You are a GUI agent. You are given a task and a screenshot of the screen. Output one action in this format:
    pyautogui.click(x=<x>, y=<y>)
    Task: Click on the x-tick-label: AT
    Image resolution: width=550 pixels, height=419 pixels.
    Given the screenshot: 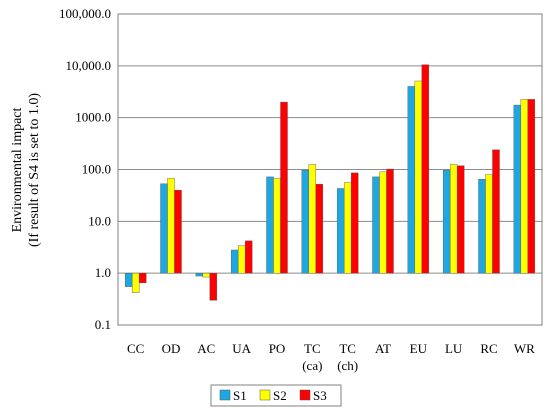 What is the action you would take?
    pyautogui.click(x=383, y=348)
    